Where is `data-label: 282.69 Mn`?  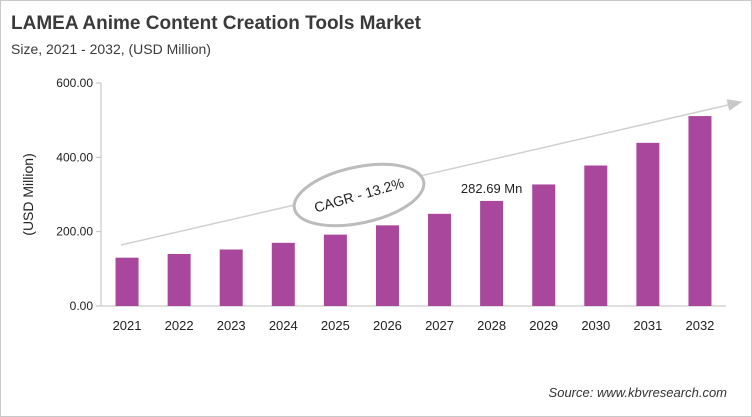
data-label: 282.69 Mn is located at coordinates (491, 188).